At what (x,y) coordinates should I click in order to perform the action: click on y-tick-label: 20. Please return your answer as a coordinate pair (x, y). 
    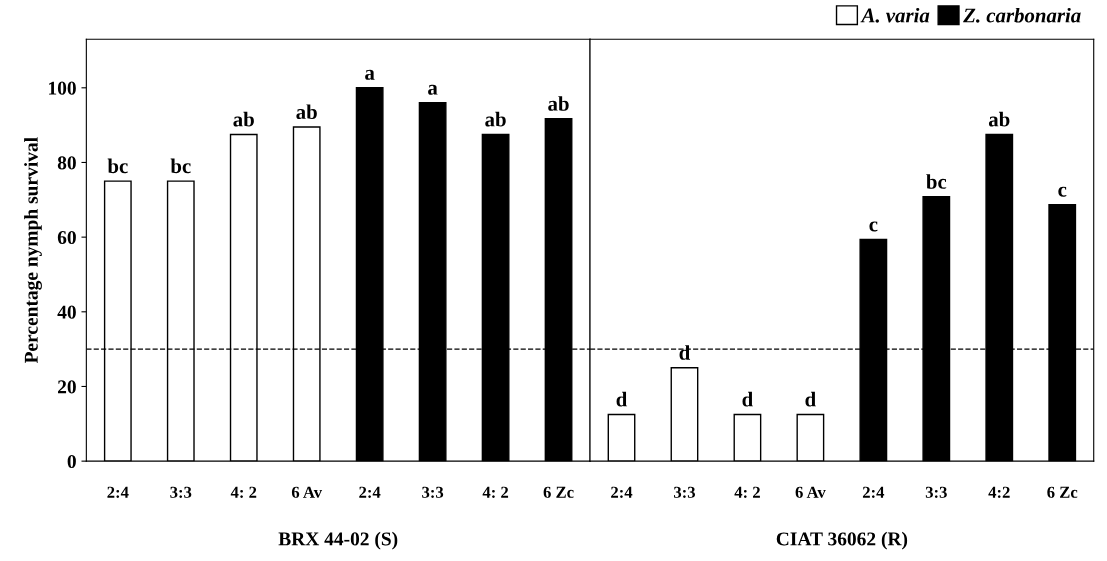
    Looking at the image, I should click on (67, 387).